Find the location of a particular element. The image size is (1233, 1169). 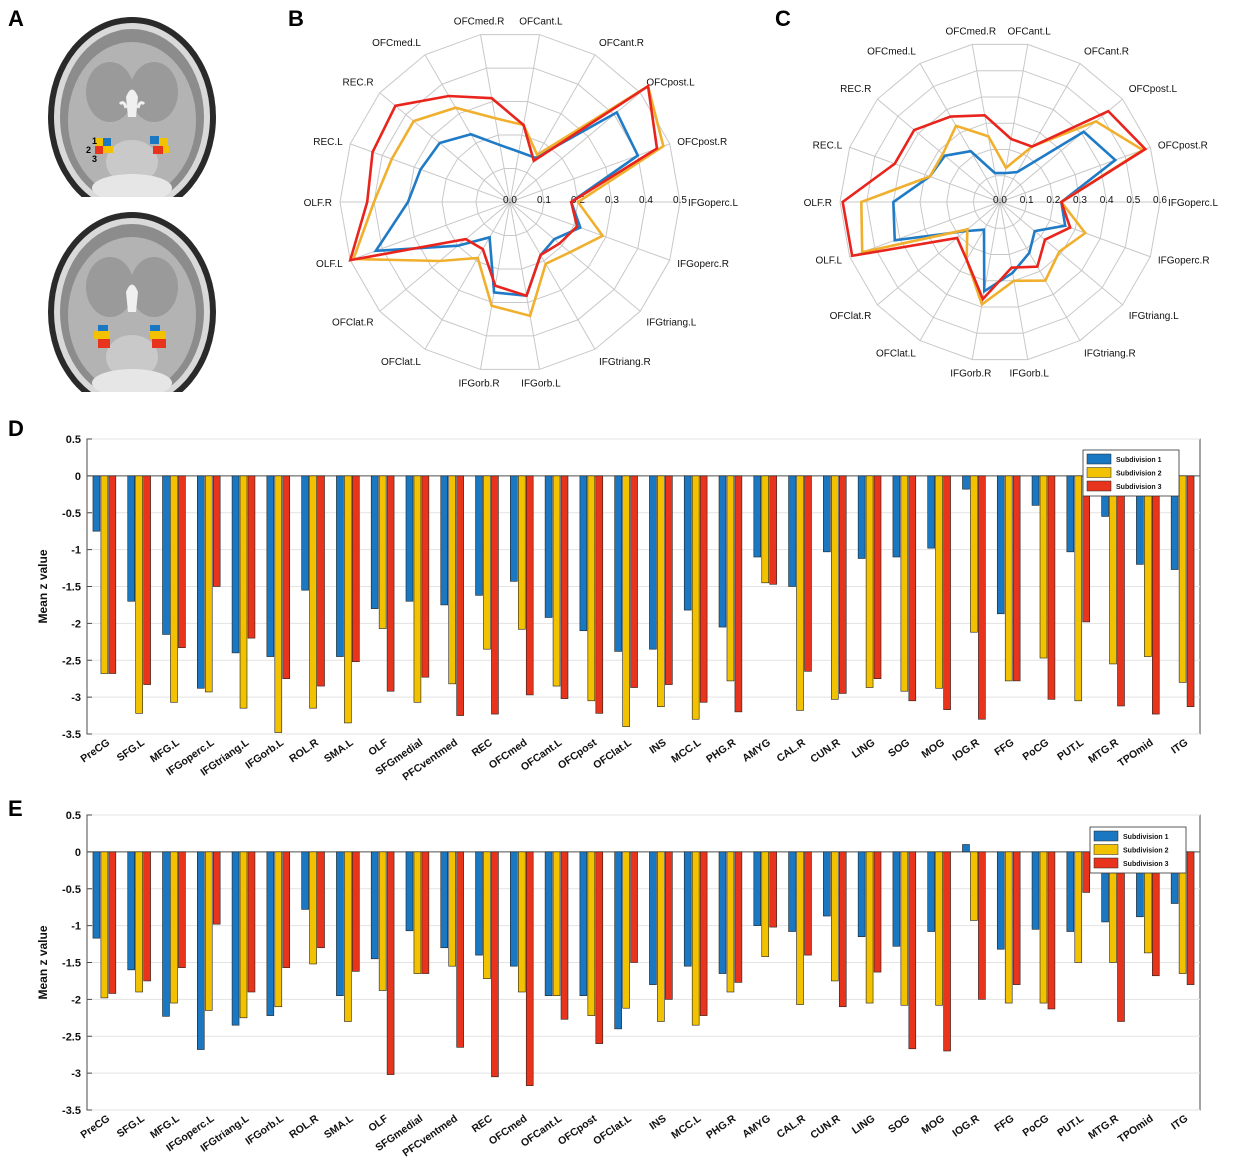

mri-bottom-svg is located at coordinates (132, 299).